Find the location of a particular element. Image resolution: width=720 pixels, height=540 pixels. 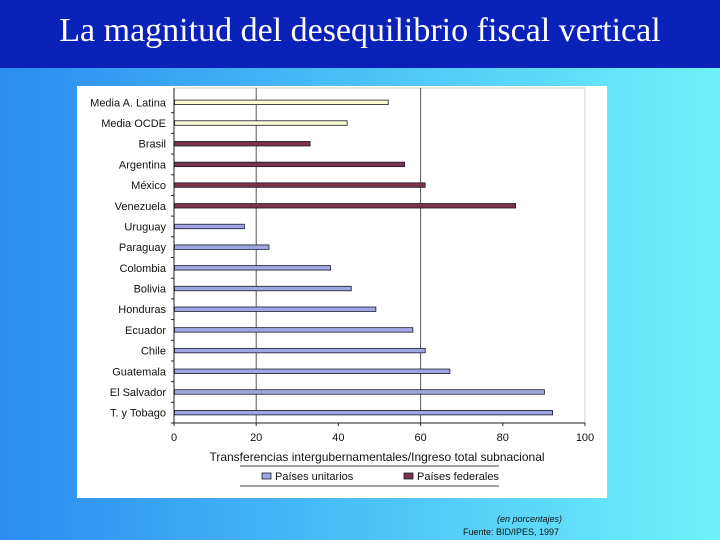

legend-label-federales: Países federales is located at coordinates (458, 477).